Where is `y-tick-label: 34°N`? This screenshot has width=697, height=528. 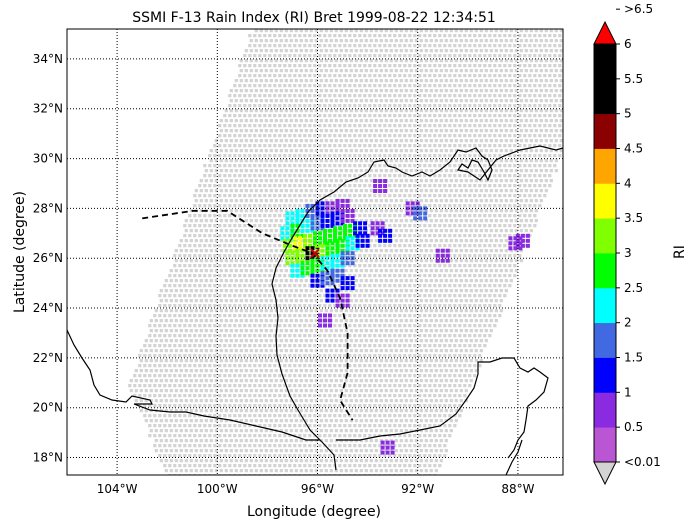
y-tick-label: 34°N is located at coordinates (48, 59).